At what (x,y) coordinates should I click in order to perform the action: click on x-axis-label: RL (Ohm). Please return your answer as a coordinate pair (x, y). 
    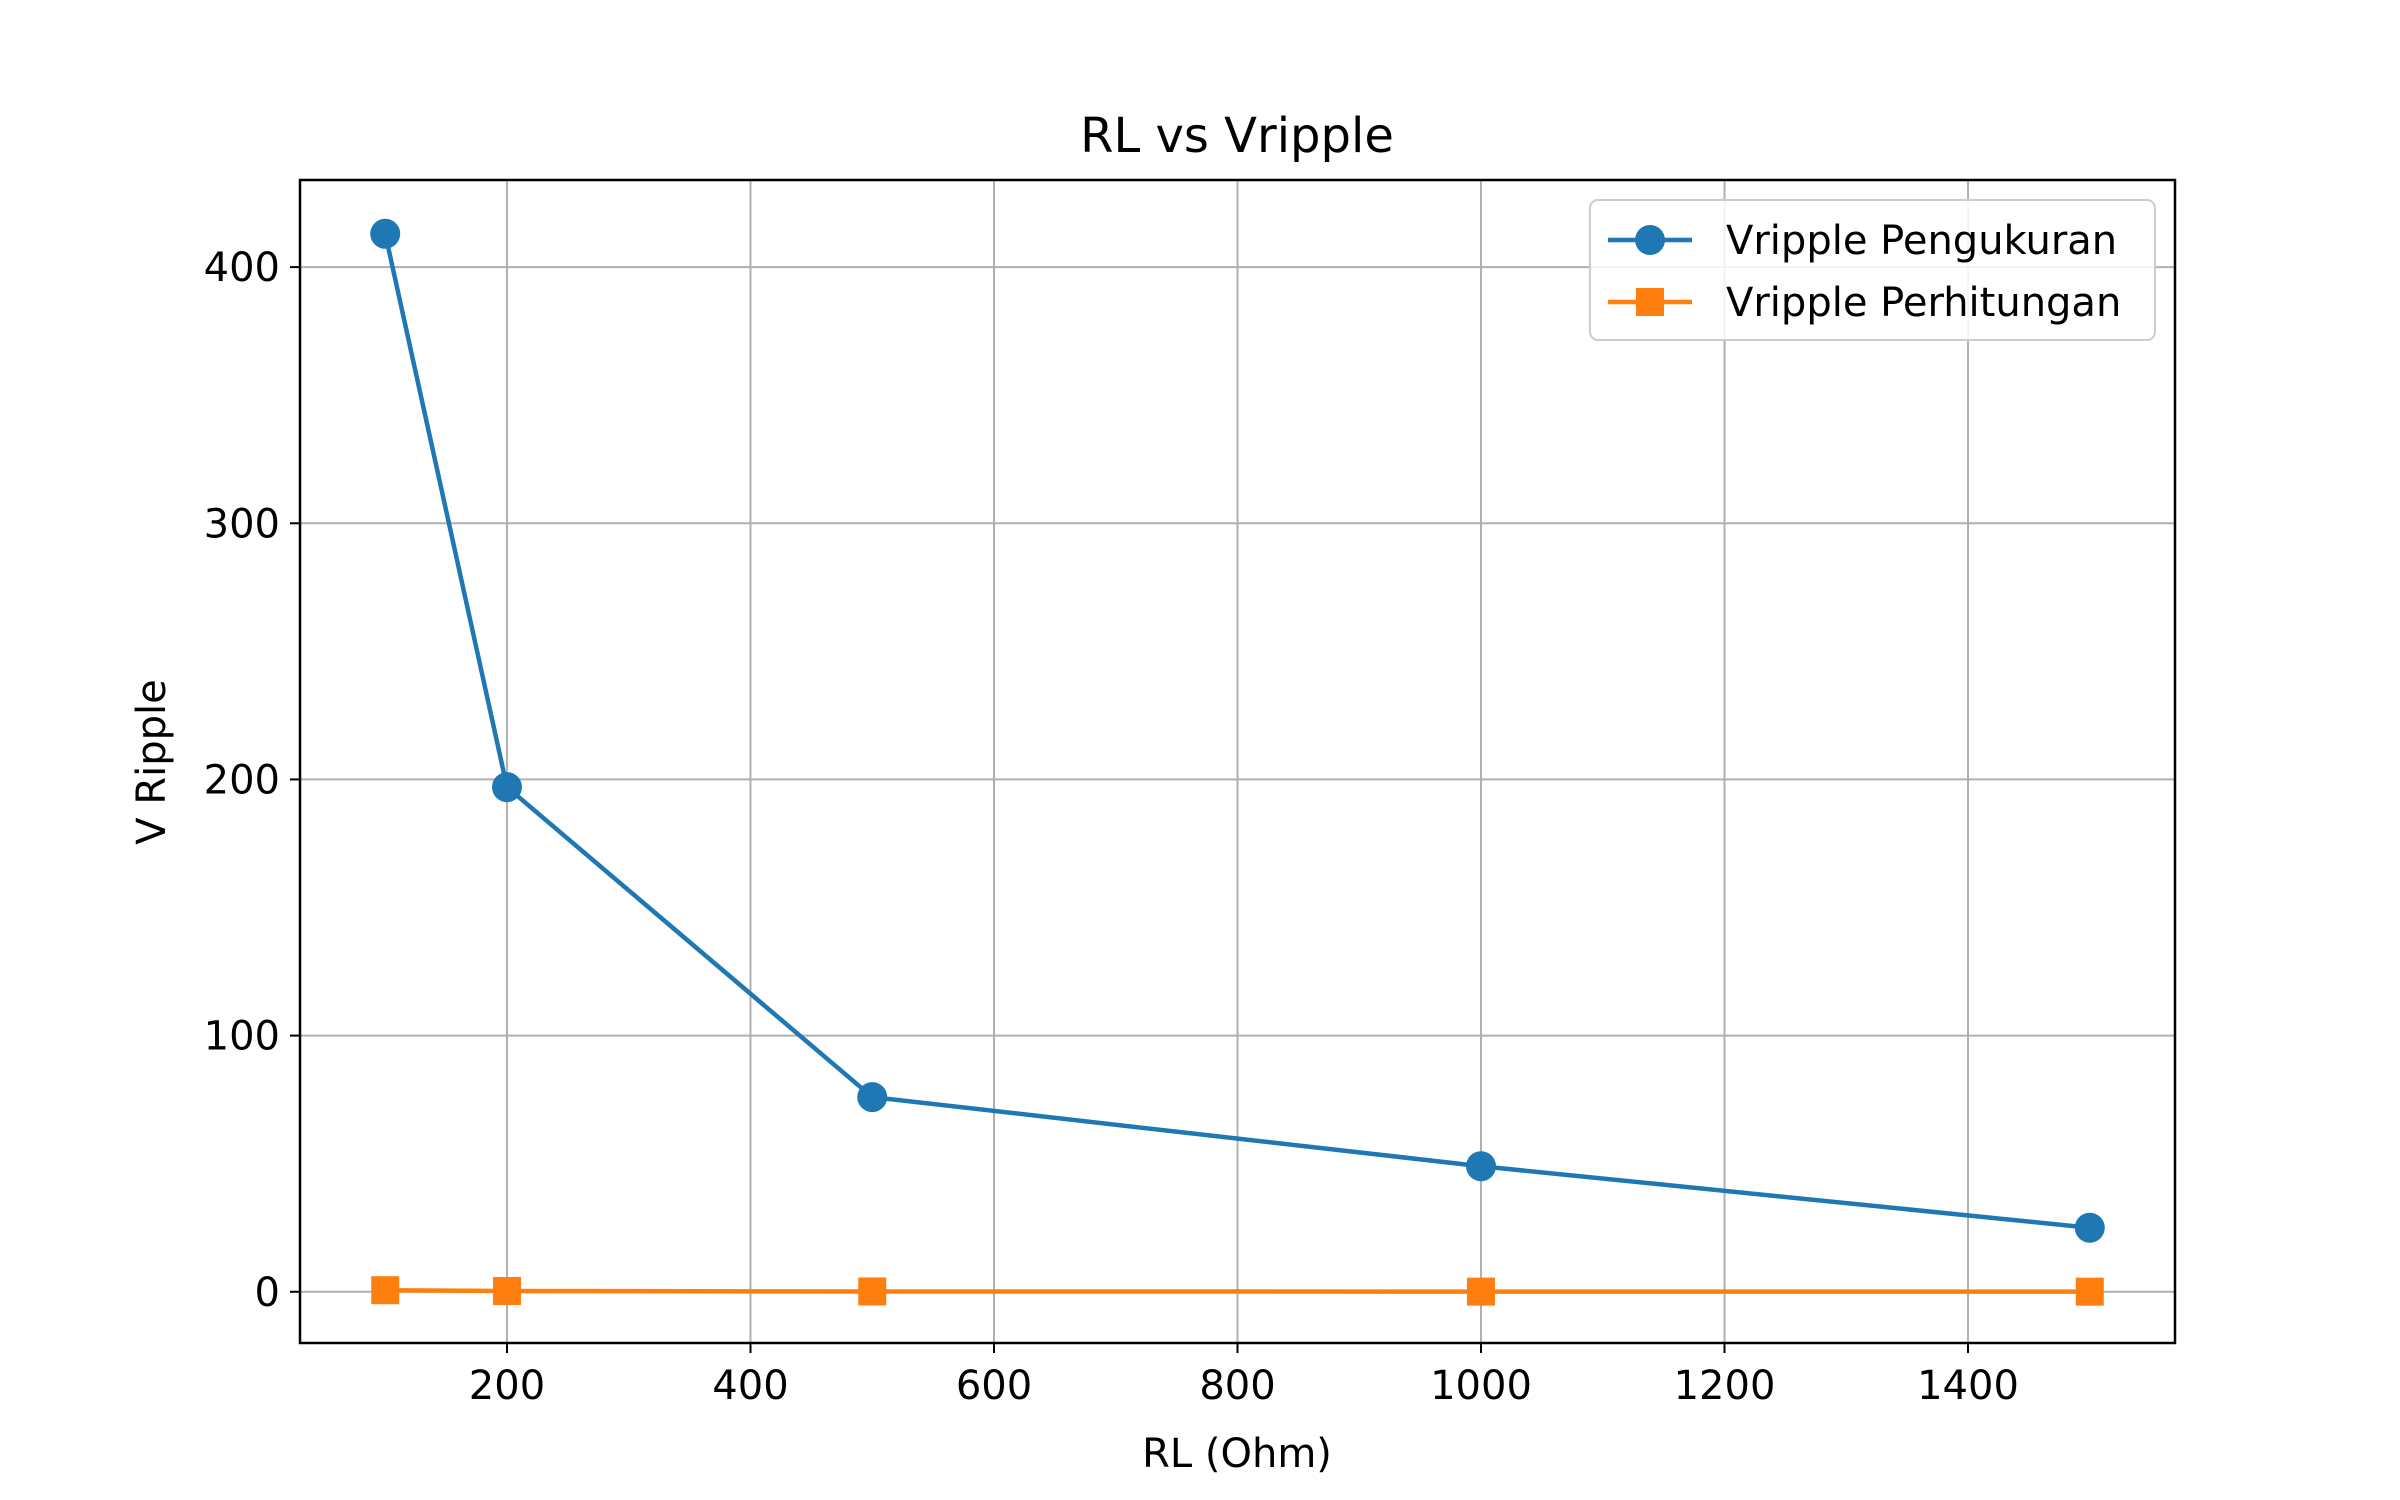
    Looking at the image, I should click on (1237, 1454).